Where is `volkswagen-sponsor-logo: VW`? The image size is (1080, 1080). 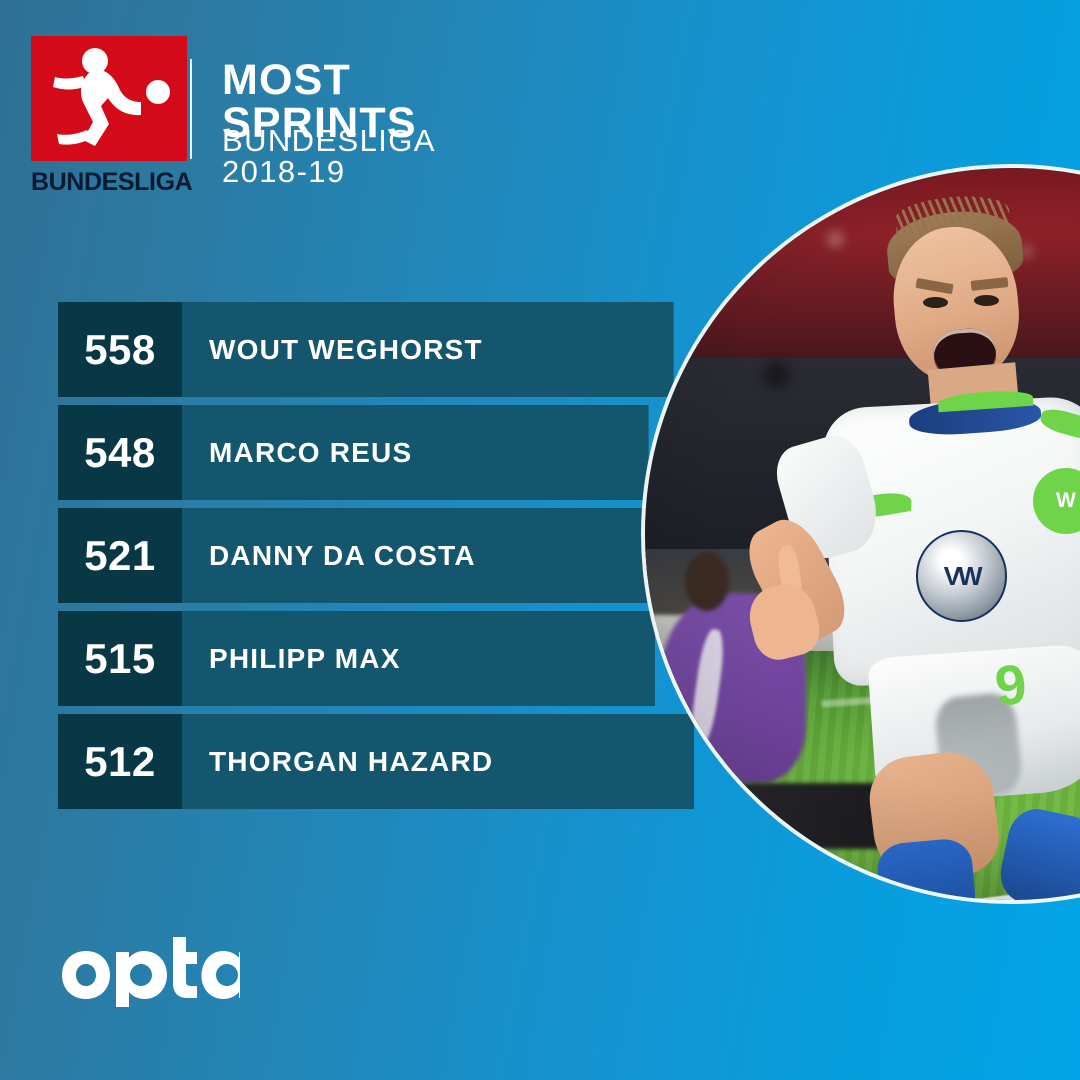
volkswagen-sponsor-logo: VW is located at coordinates (961, 576).